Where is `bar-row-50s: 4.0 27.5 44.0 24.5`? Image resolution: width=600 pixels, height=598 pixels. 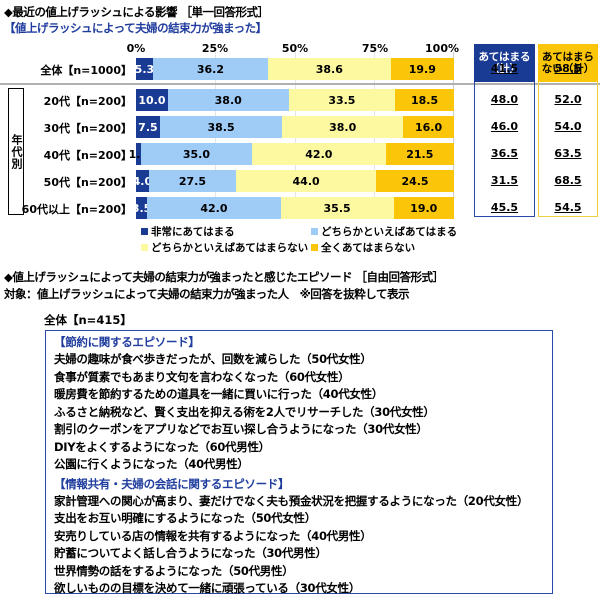 bar-row-50s: 4.0 27.5 44.0 24.5 is located at coordinates (295, 181).